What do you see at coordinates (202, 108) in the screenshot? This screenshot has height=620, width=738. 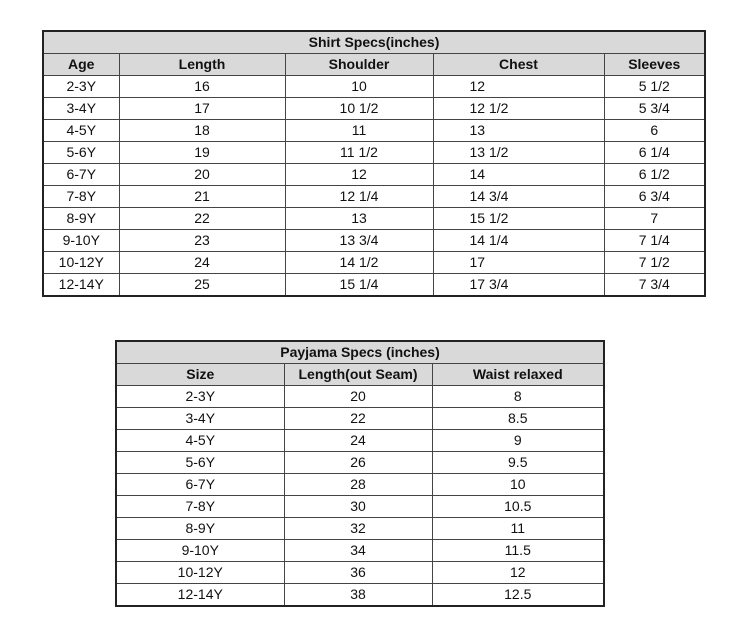 I see `cell-length: 17` at bounding box center [202, 108].